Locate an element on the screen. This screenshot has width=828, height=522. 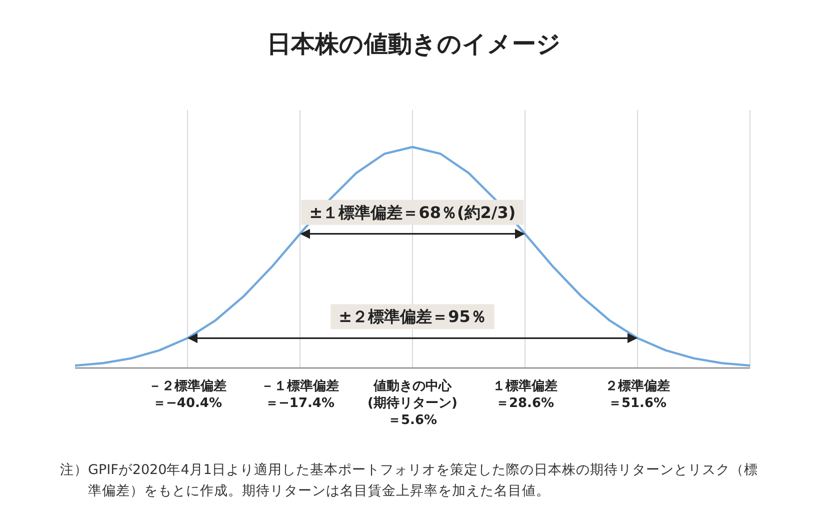
x-tick-label: －１標準偏差＝−17.4% is located at coordinates (300, 395).